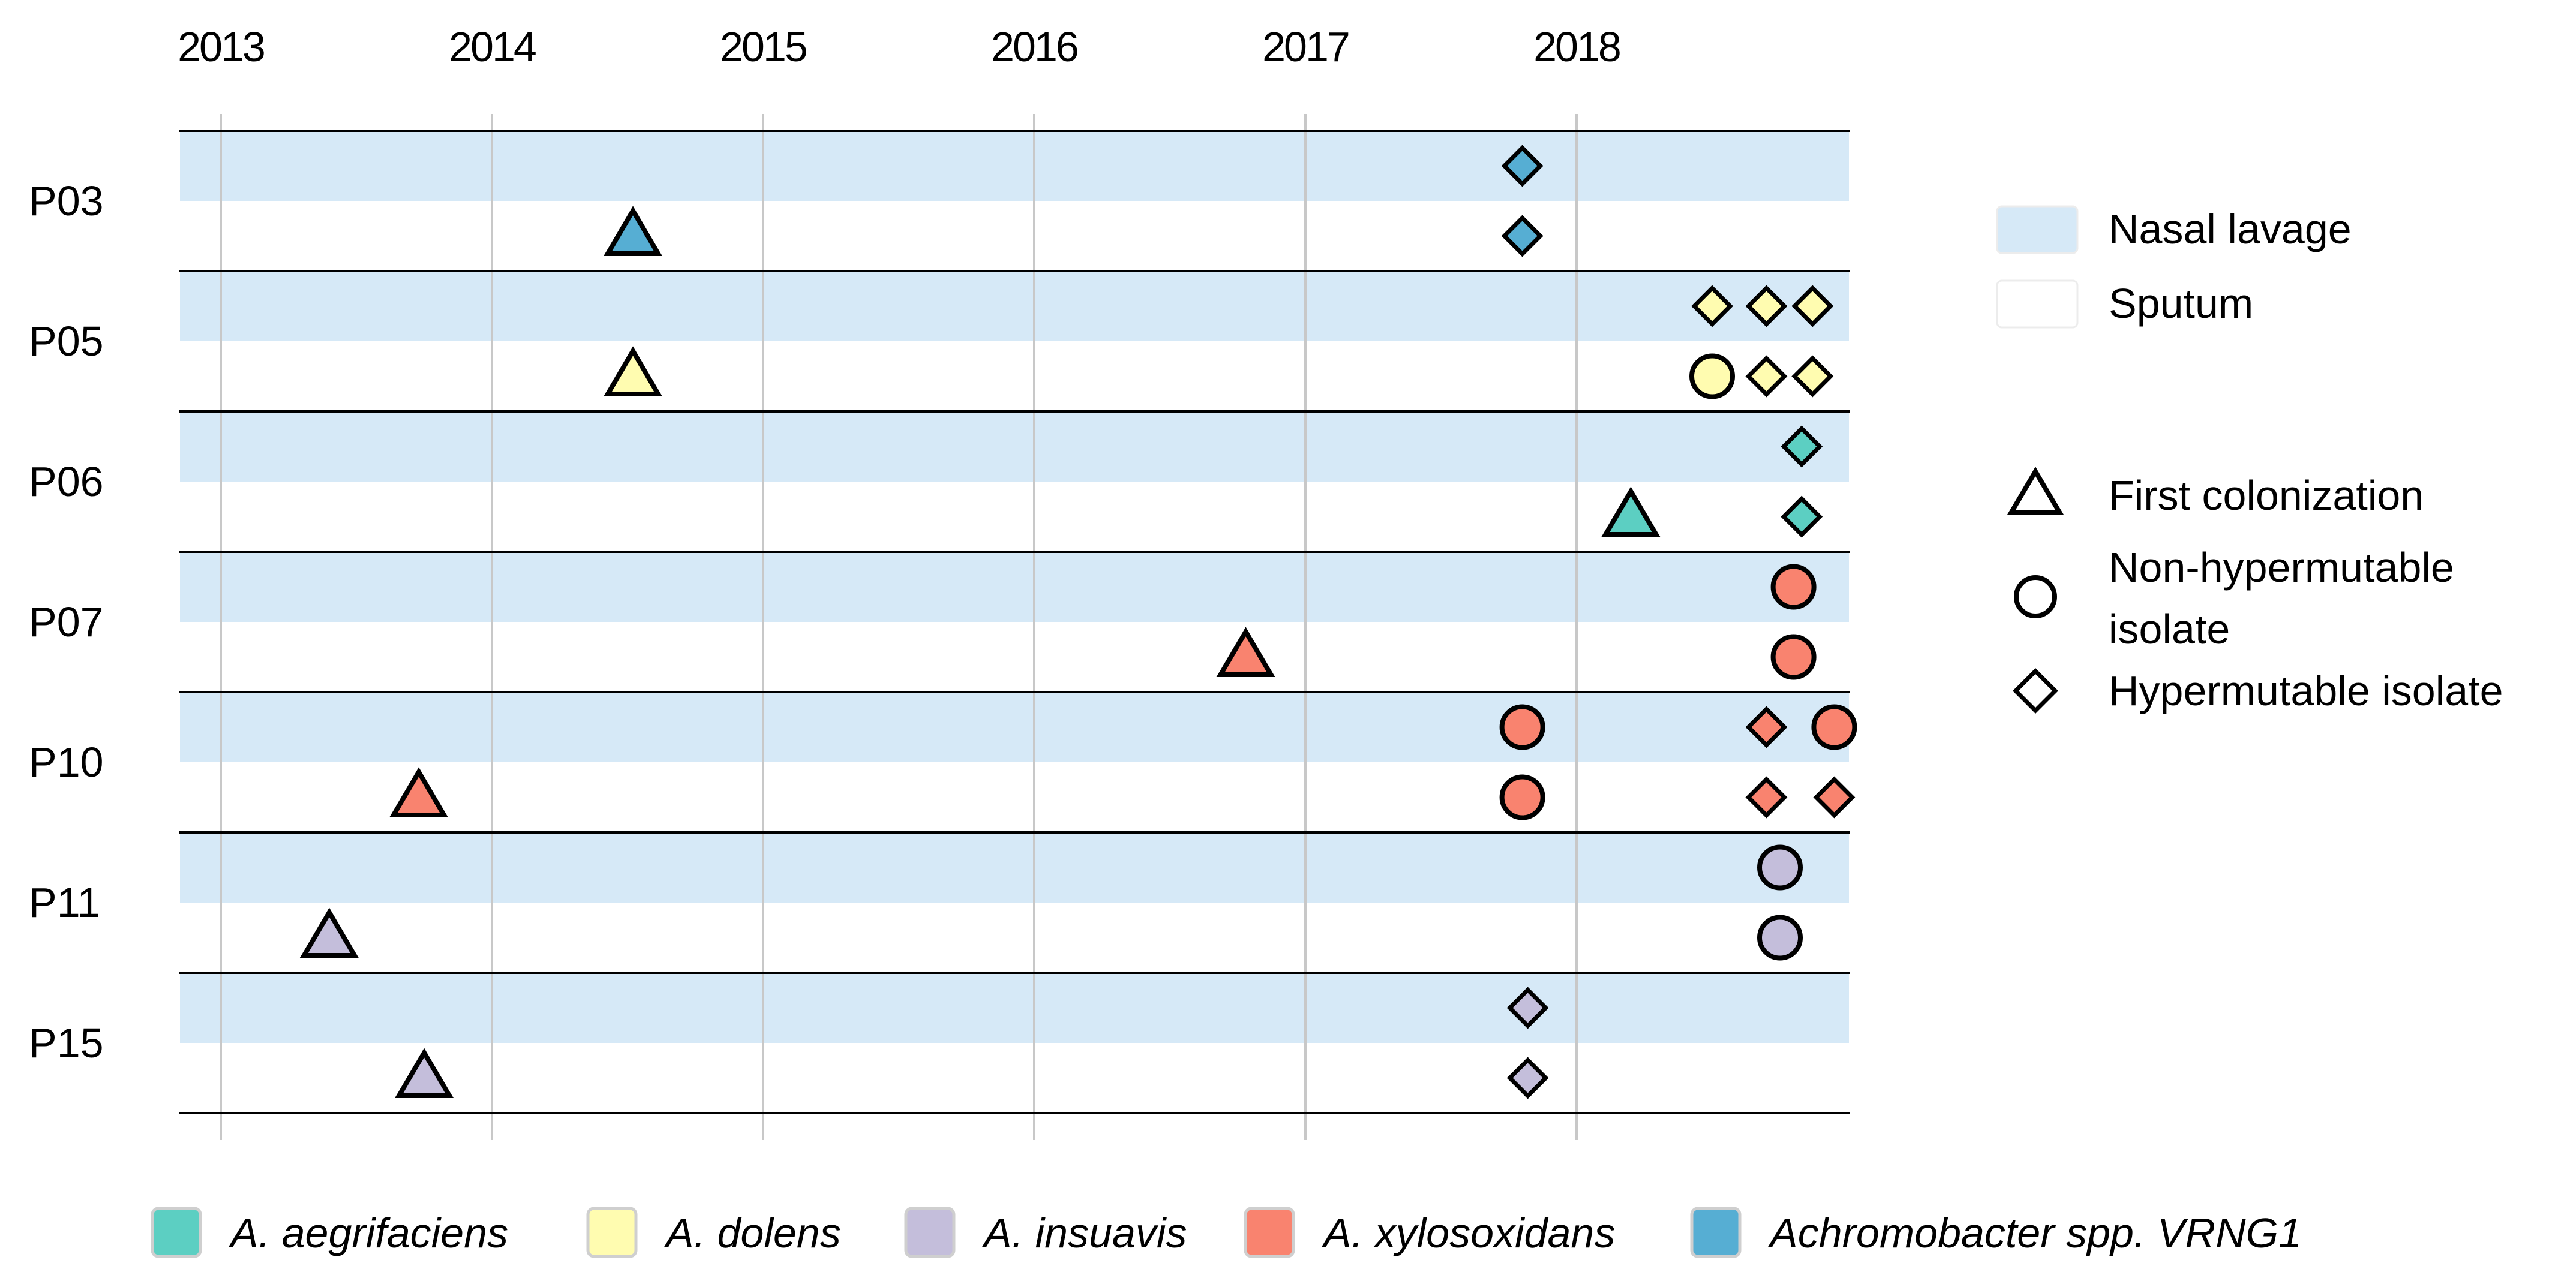  Describe the element at coordinates (177, 1232) in the screenshot. I see `species-swatch-aeg` at that location.